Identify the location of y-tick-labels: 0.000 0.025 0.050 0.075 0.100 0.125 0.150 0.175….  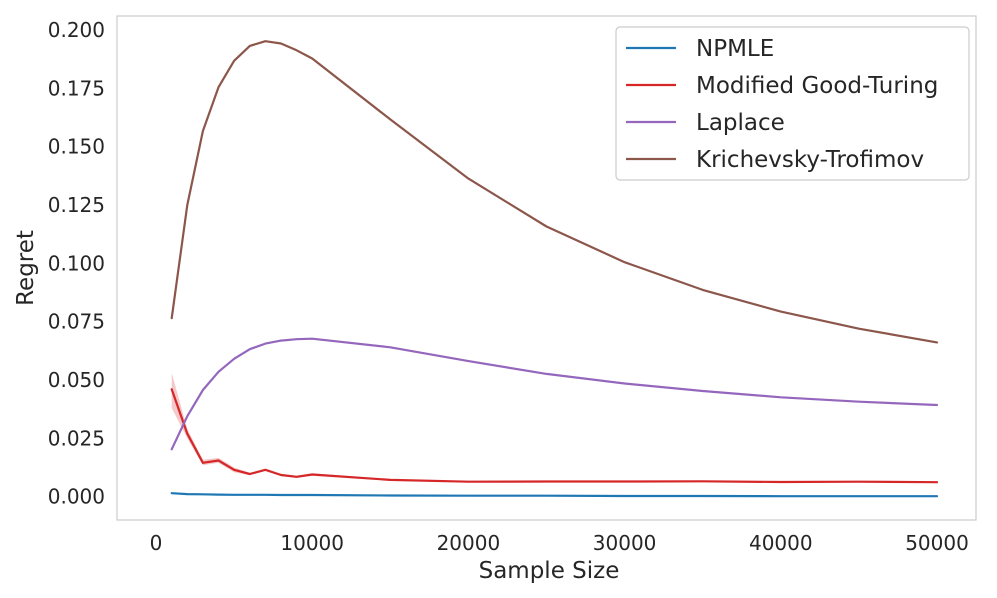
(76, 263).